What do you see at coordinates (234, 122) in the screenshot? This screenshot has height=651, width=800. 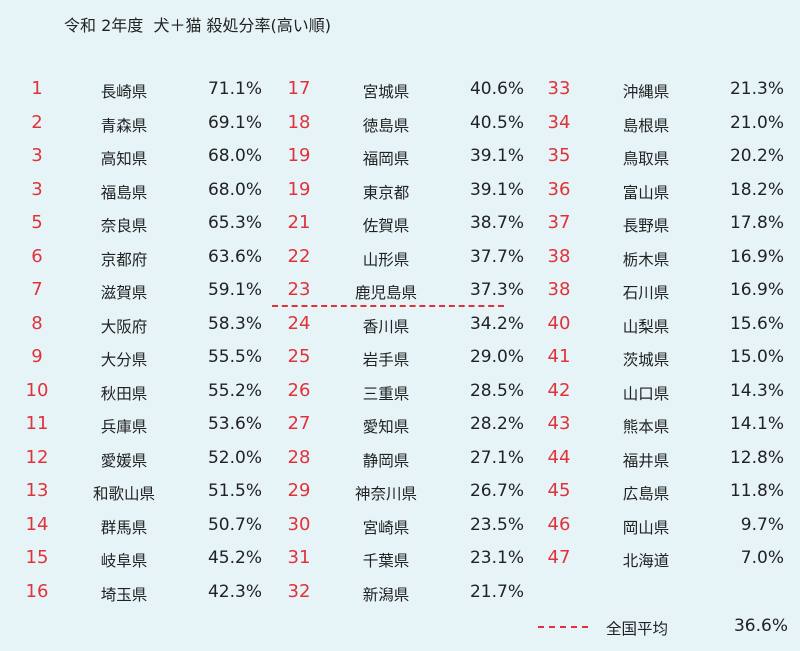 I see `euthanasia-rate: 69.1%` at bounding box center [234, 122].